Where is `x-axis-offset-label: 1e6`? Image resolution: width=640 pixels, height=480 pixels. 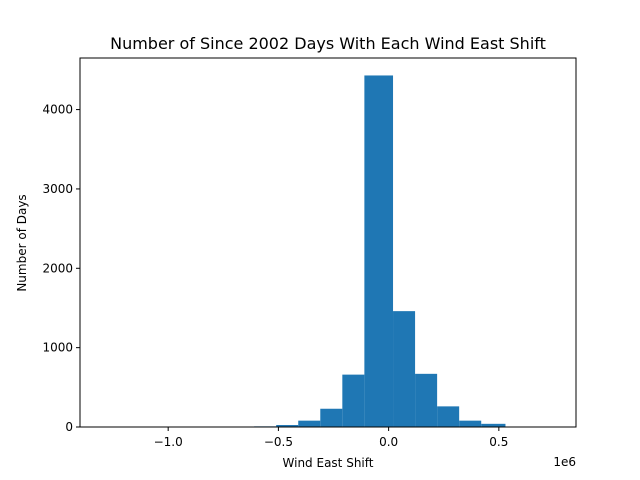 x-axis-offset-label: 1e6 is located at coordinates (564, 462).